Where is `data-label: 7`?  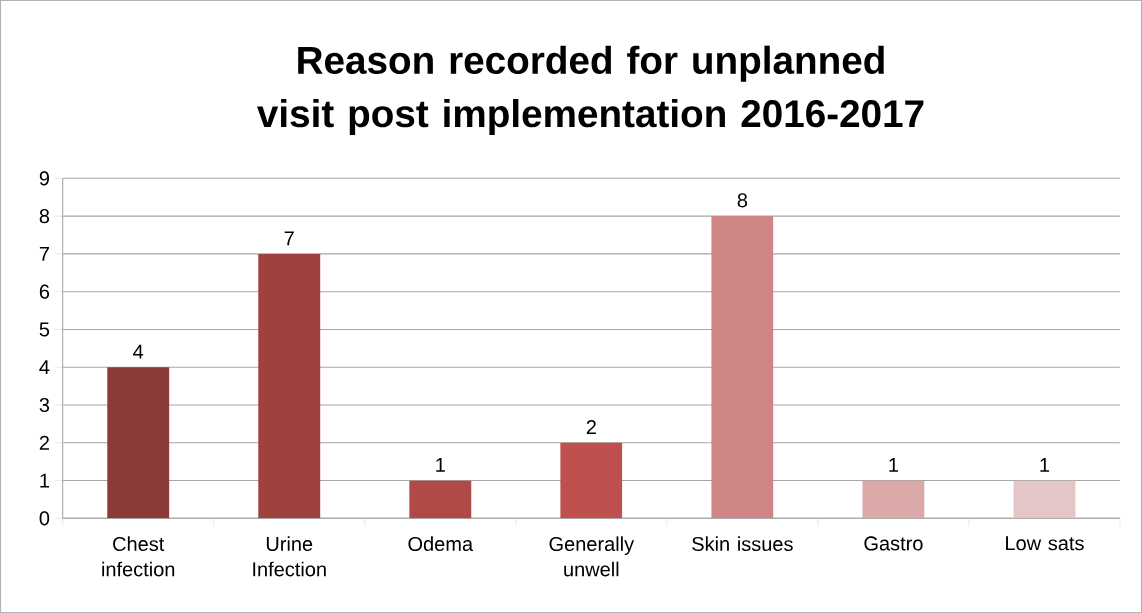 data-label: 7 is located at coordinates (289, 238).